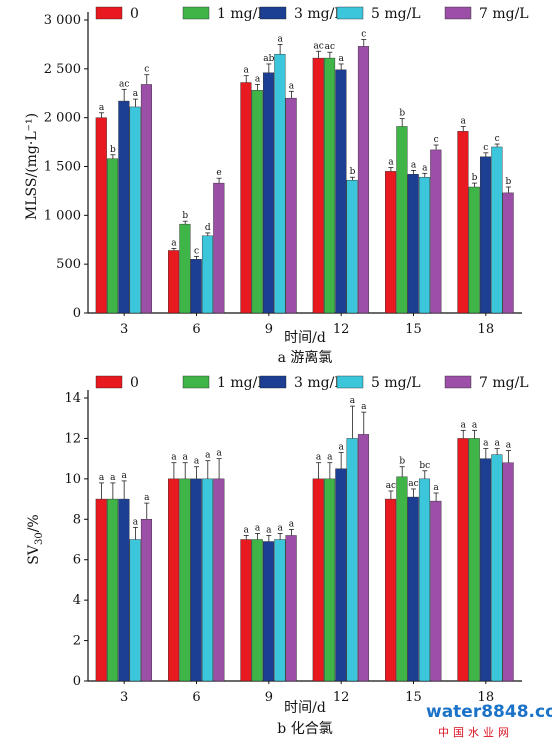 The width and height of the screenshot is (552, 747). Describe the element at coordinates (424, 466) in the screenshot. I see `chart-b-significance-label: bc` at that location.